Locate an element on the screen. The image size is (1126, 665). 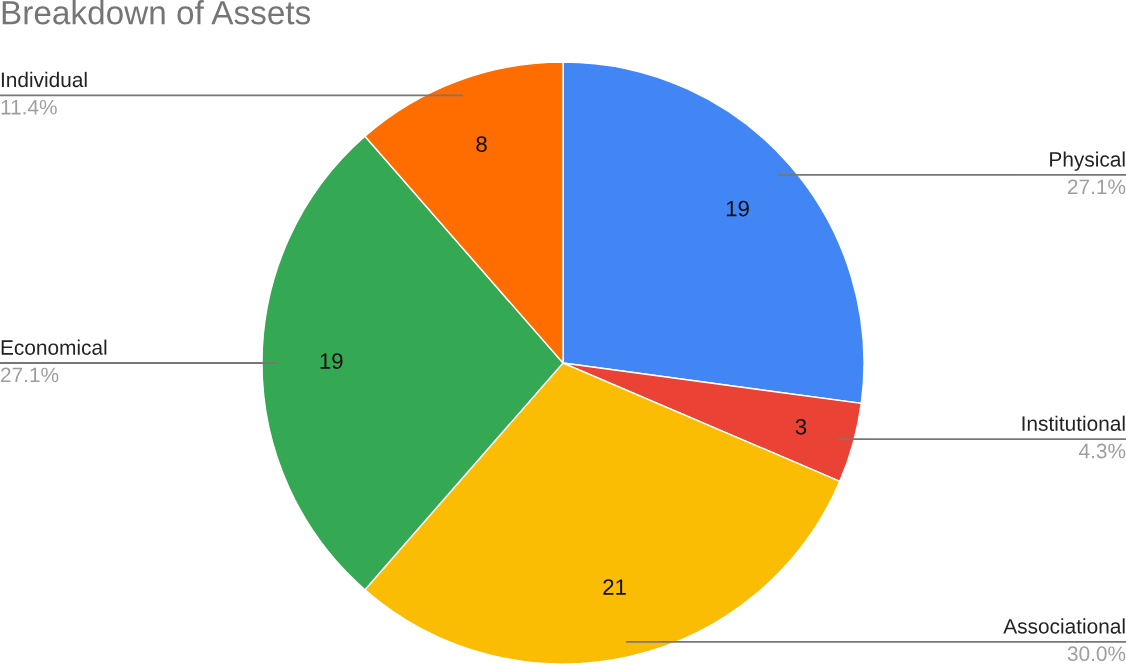
slice-label: Physical is located at coordinates (1087, 161).